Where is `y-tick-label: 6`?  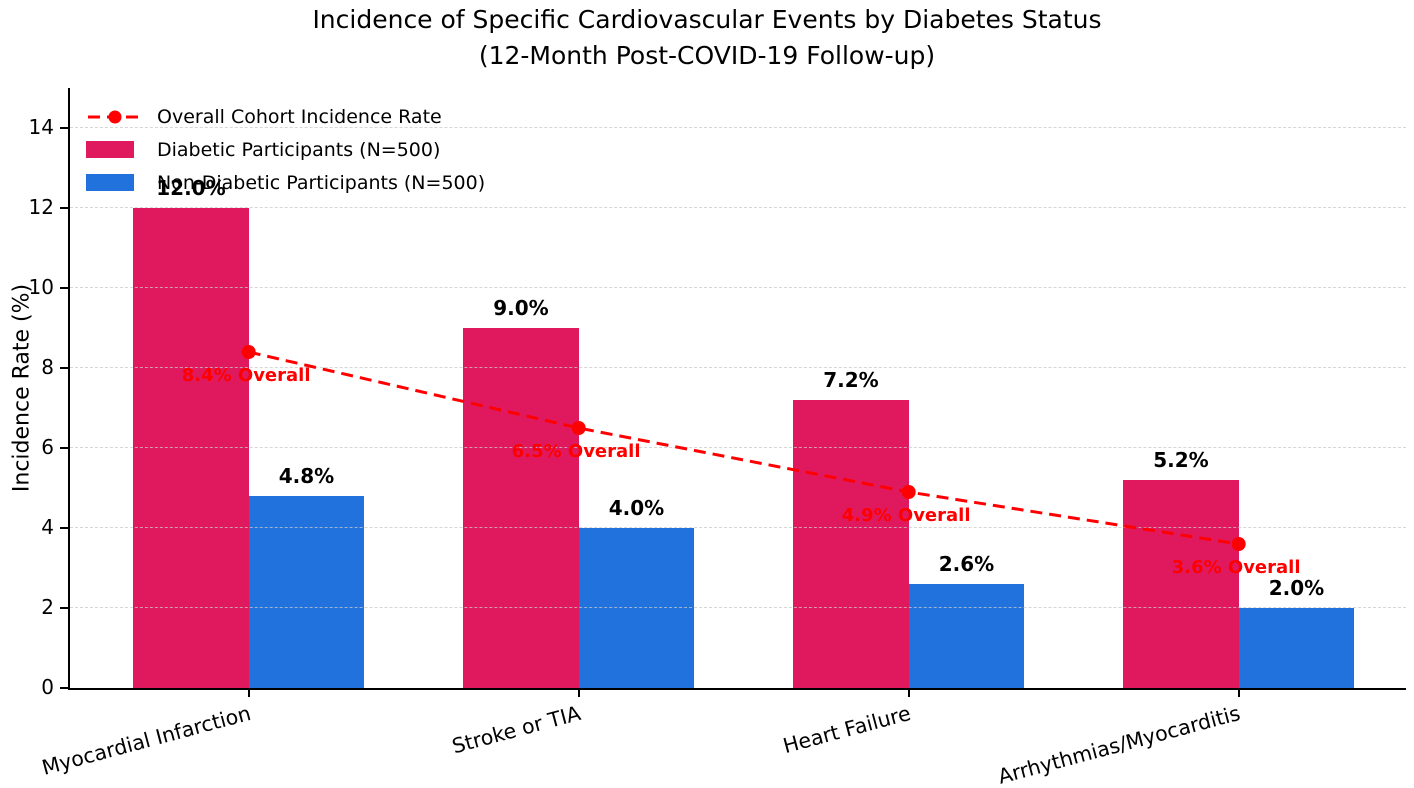
y-tick-label: 6 is located at coordinates (47, 447).